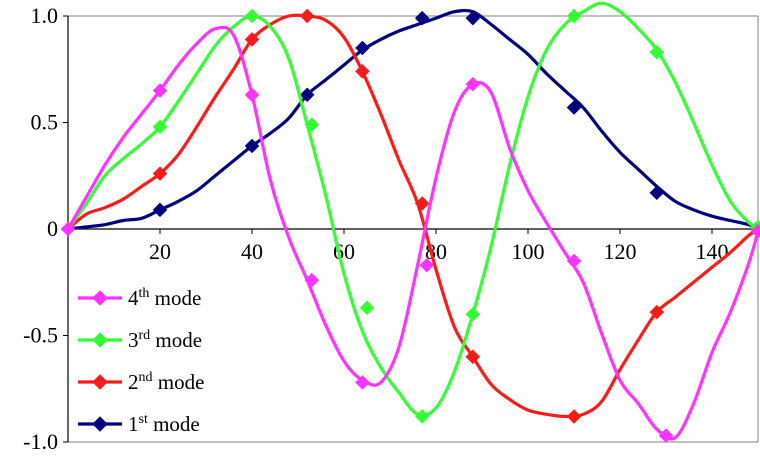  Describe the element at coordinates (133, 382) in the screenshot. I see `legend-label-number: 2` at that location.